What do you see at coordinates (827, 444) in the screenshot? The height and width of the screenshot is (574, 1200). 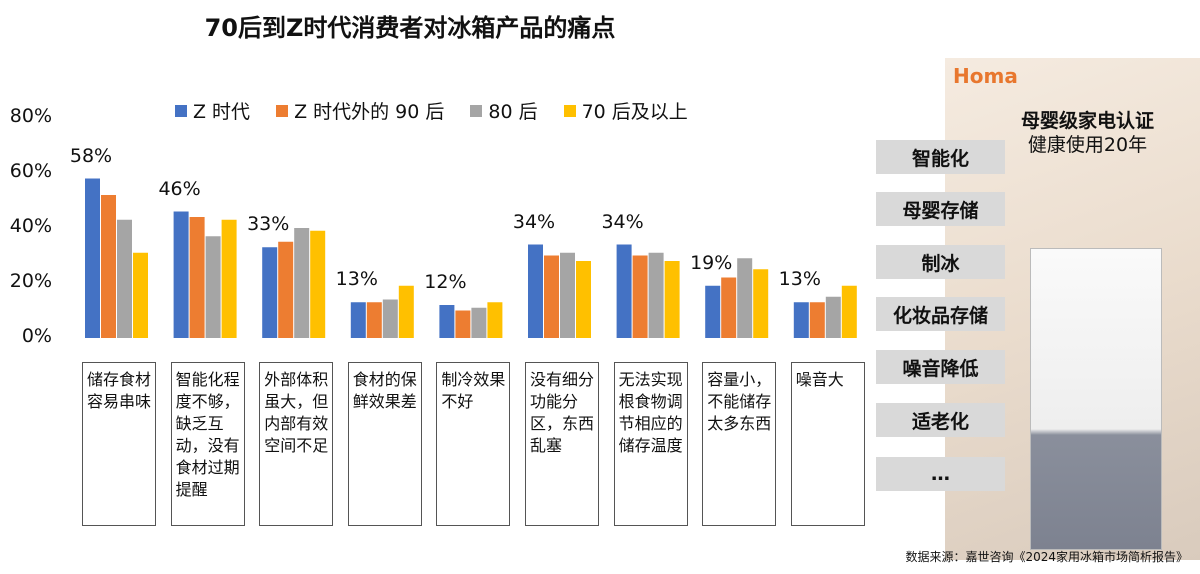 I see `category-label: 噪音大` at bounding box center [827, 444].